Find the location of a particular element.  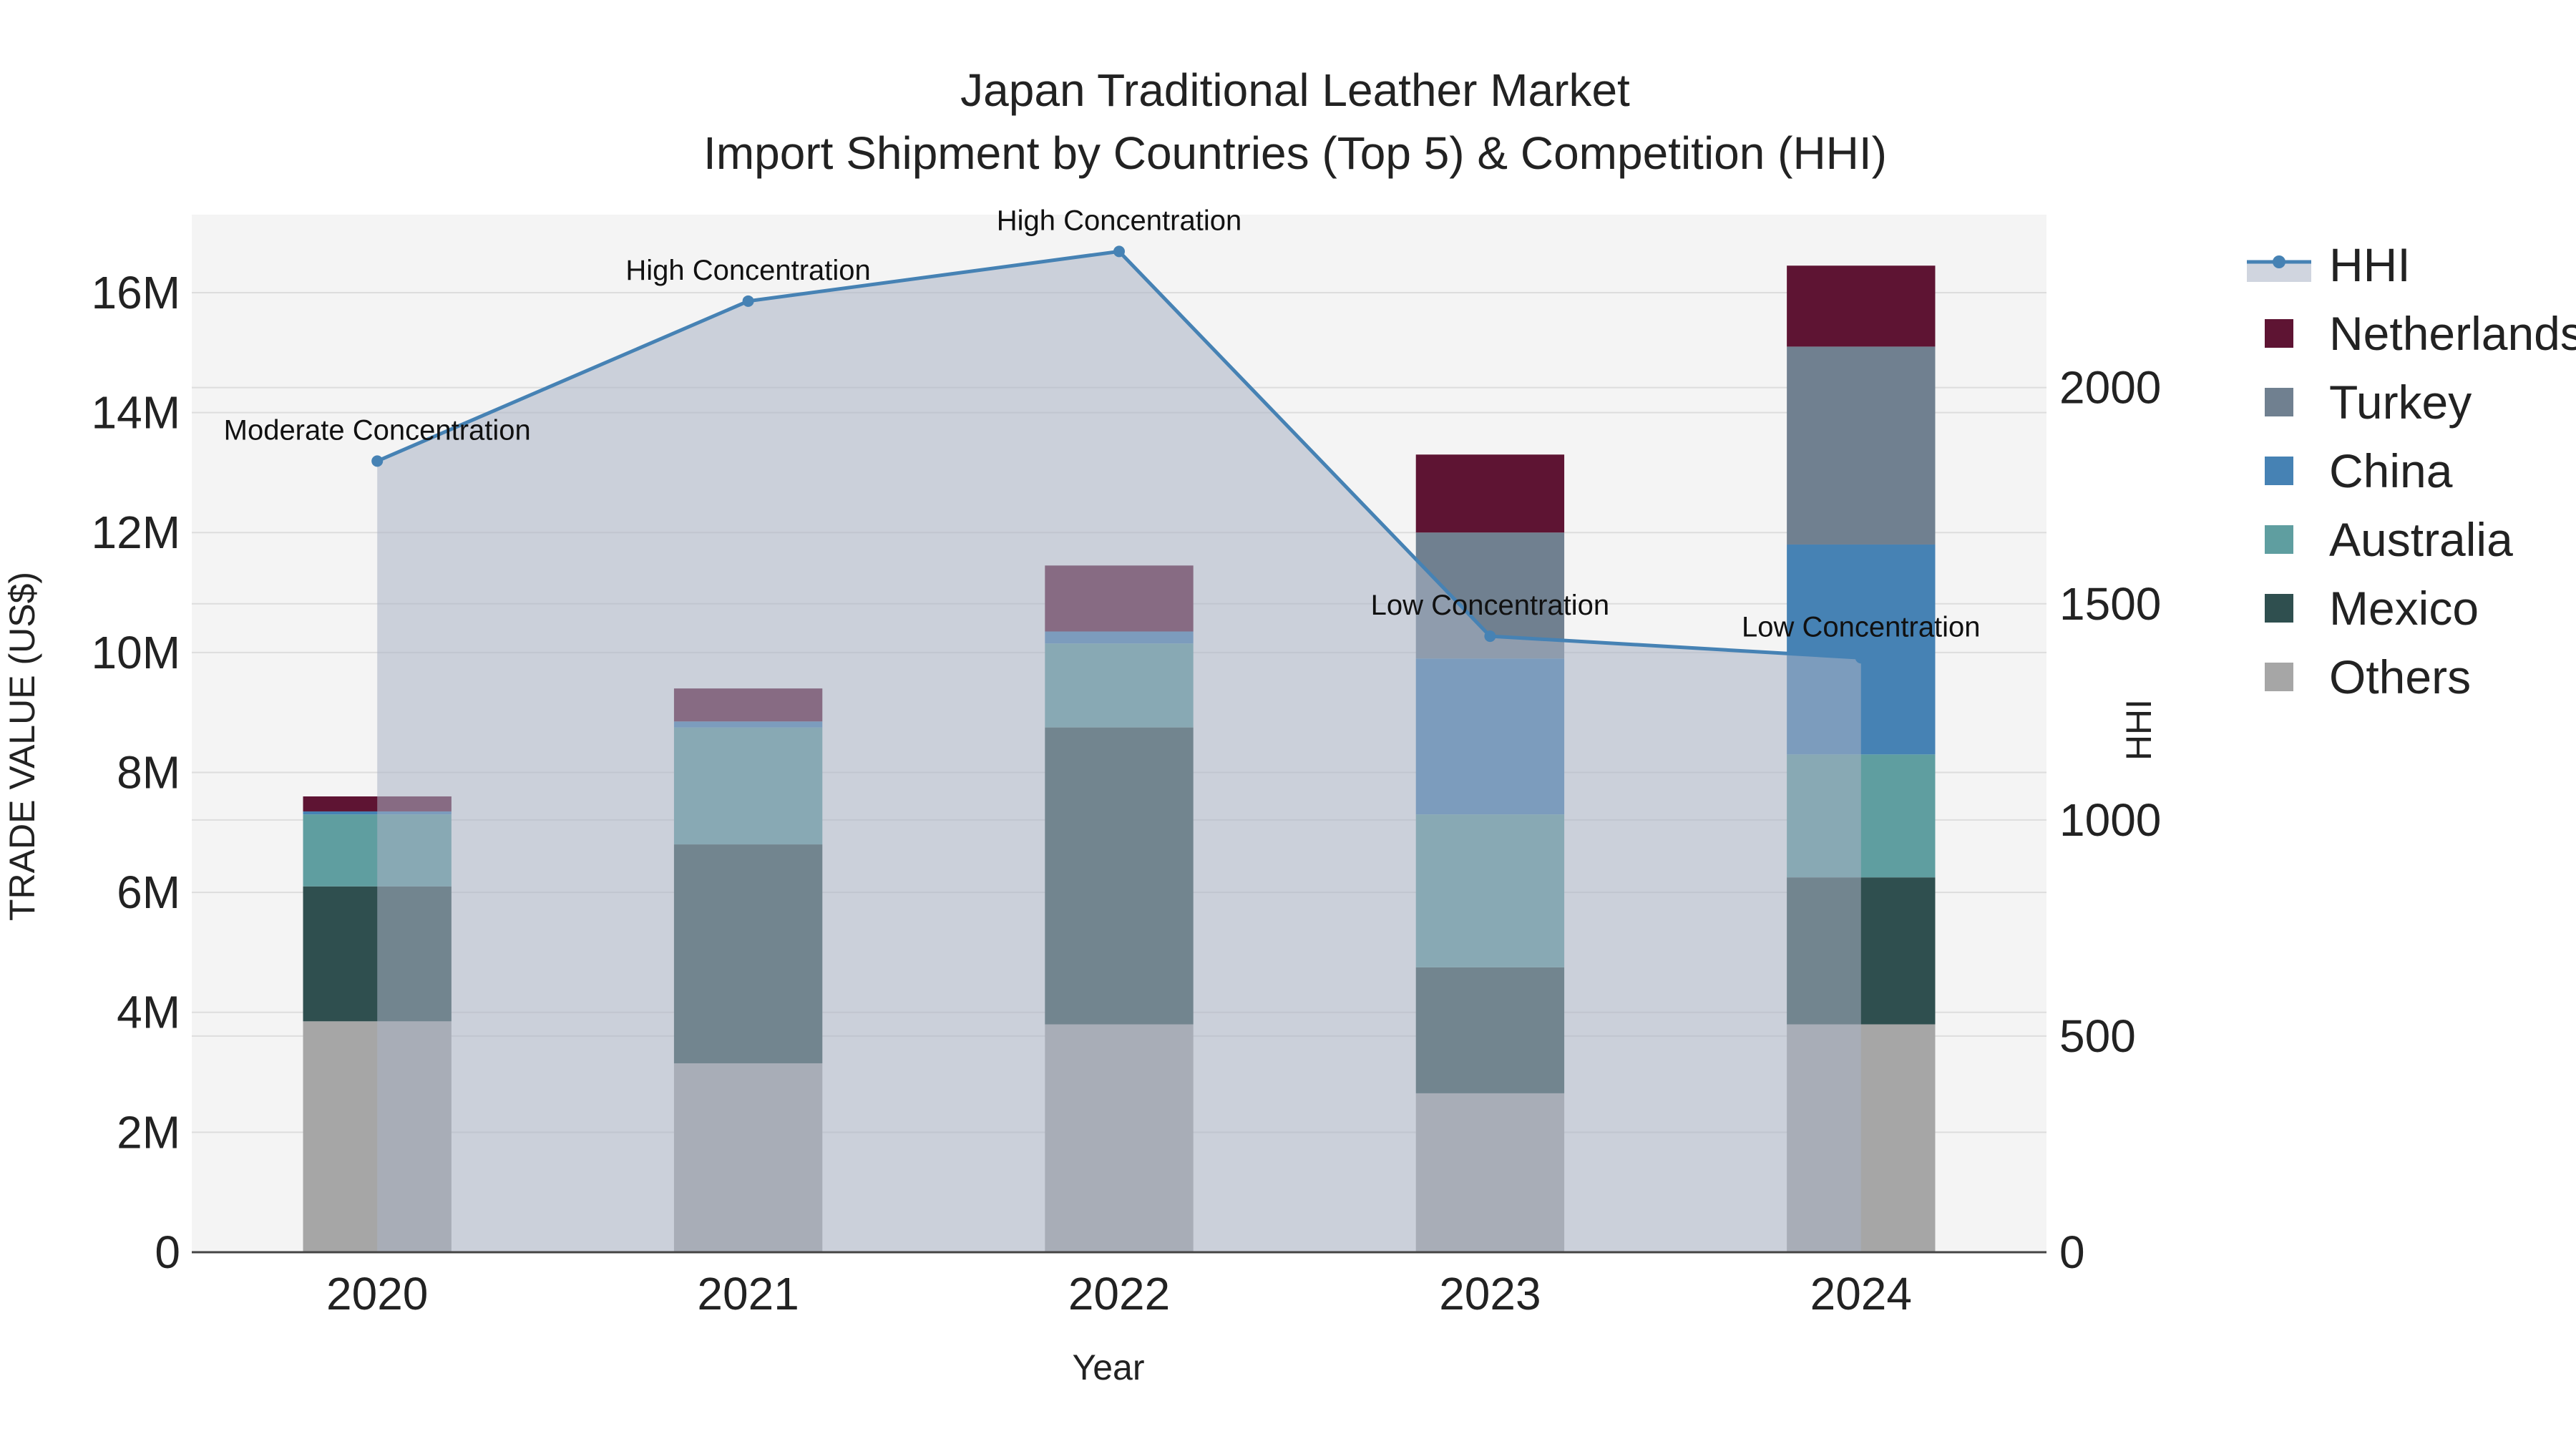

hhi-point-2023 is located at coordinates (1490, 636).